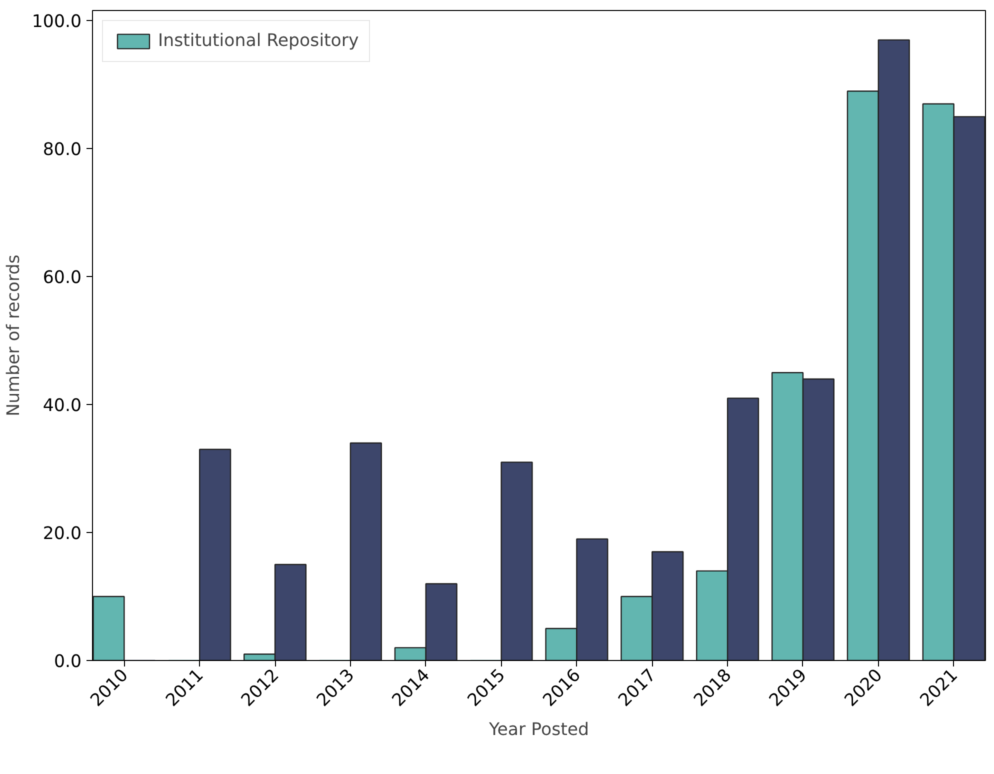 The width and height of the screenshot is (994, 774). I want to click on legend-label: Institutional Repository, so click(258, 41).